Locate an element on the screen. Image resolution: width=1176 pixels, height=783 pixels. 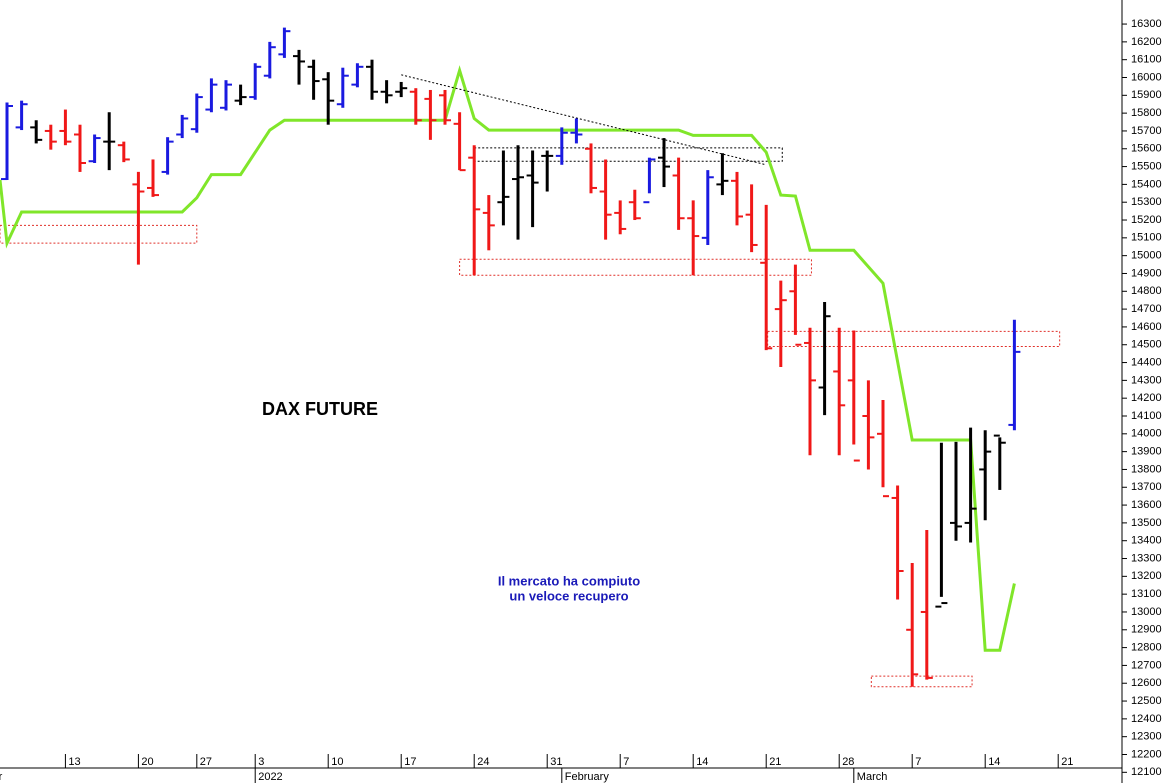
y-tick-label: 13600 is located at coordinates (1146, 505).